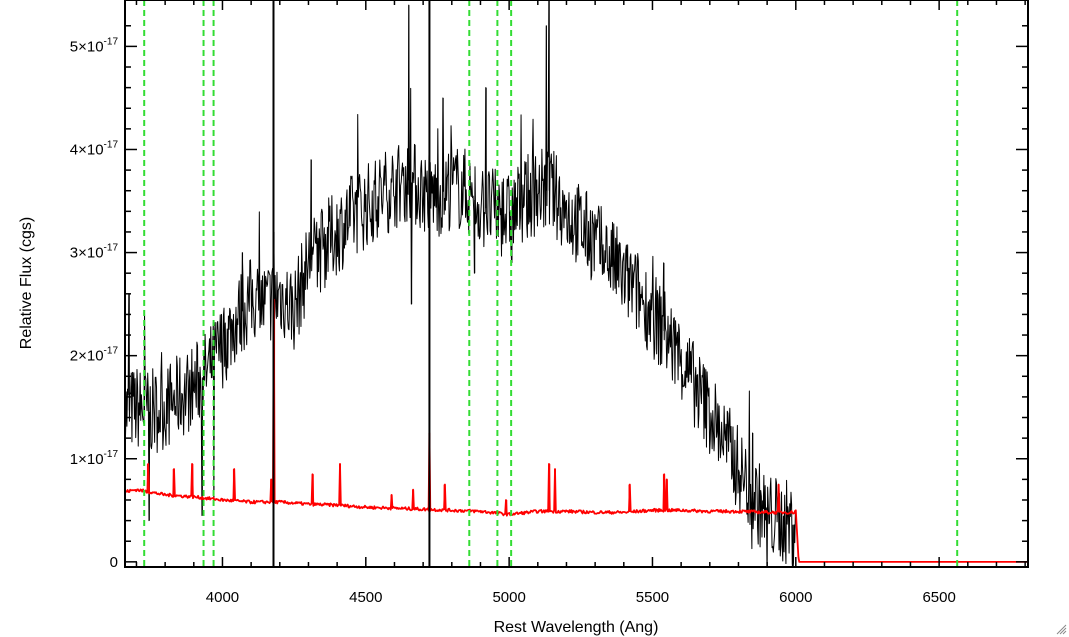 This screenshot has height=637, width=1069. Describe the element at coordinates (26, 283) in the screenshot. I see `y-axis-title: Relative Flux (cgs)` at that location.